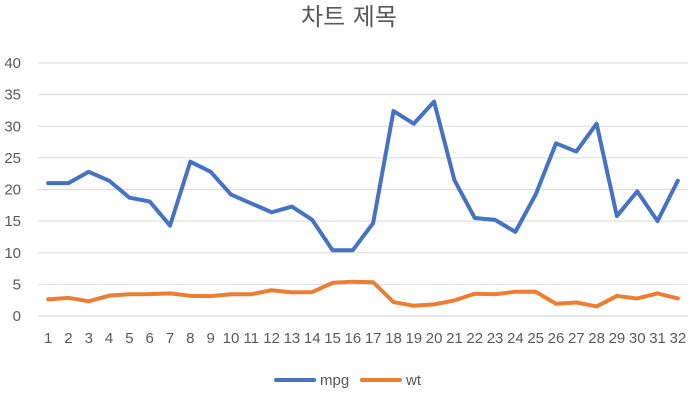 The height and width of the screenshot is (402, 698). Describe the element at coordinates (312, 338) in the screenshot. I see `x-tick-label: 14` at that location.